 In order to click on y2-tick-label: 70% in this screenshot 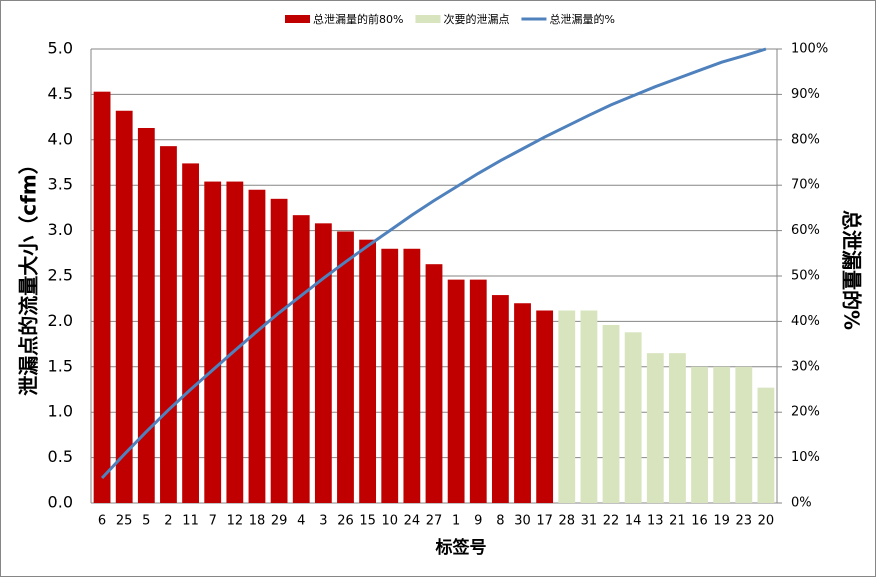, I will do `click(805, 185)`.